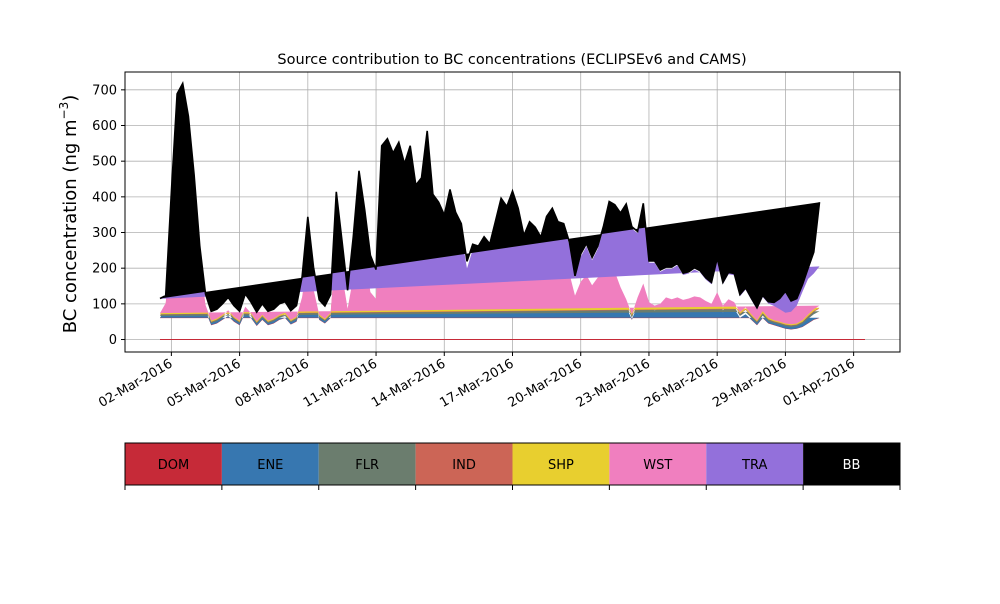 The width and height of the screenshot is (1000, 604). What do you see at coordinates (681, 383) in the screenshot?
I see `x-tick-label: 26-Mar-2016` at bounding box center [681, 383].